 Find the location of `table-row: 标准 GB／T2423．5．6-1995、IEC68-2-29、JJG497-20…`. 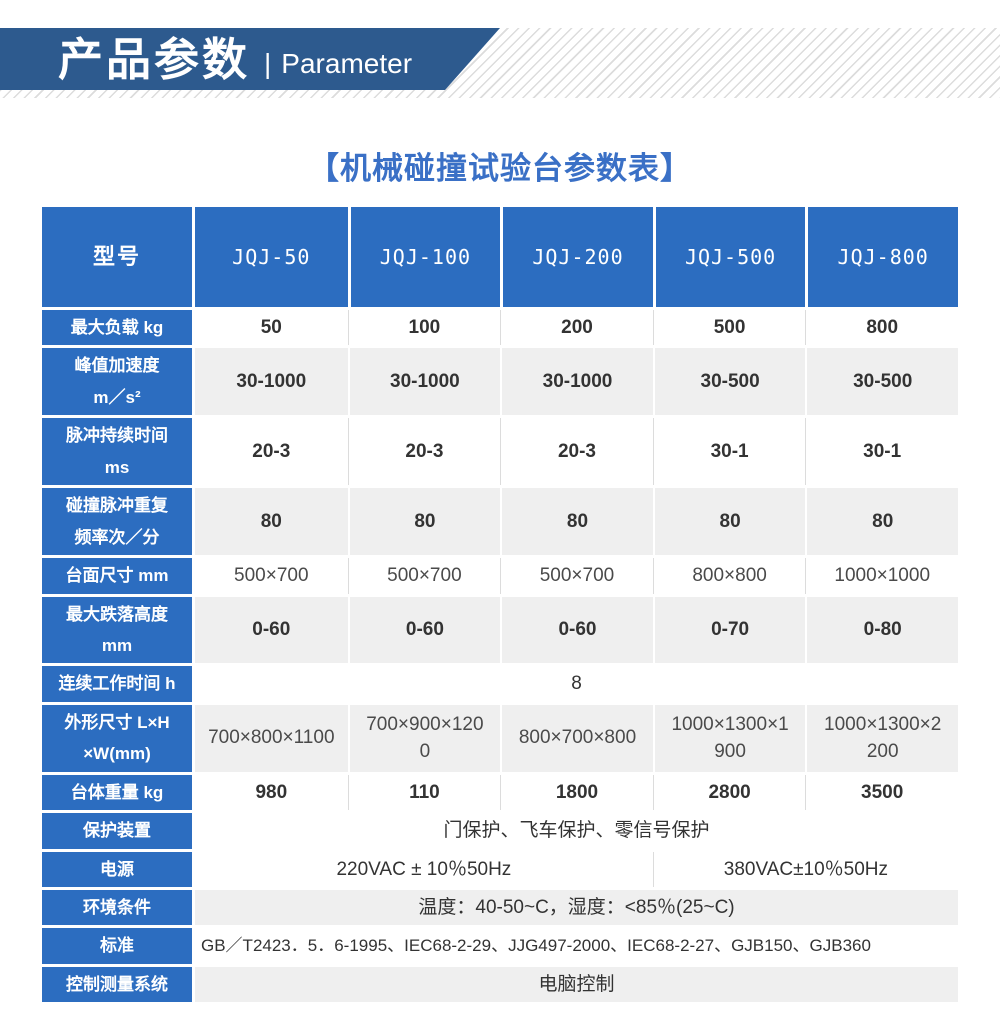

table-row: 标准 GB／T2423．5．6-1995、IEC68-2-29、JJG497-20… is located at coordinates (500, 946).